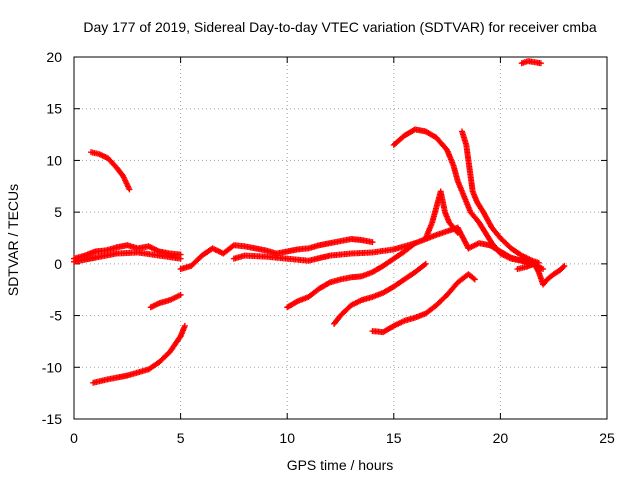 This screenshot has height=480, width=640. Describe the element at coordinates (531, 62) in the screenshot. I see `series-track-o` at that location.